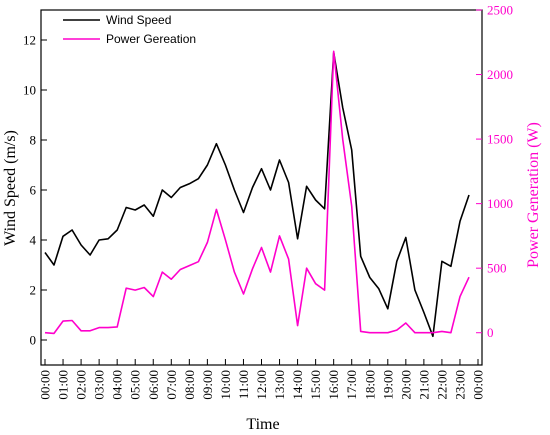 This screenshot has height=435, width=550. What do you see at coordinates (333, 385) in the screenshot?
I see `x-tick-label: 16:00` at bounding box center [333, 385].